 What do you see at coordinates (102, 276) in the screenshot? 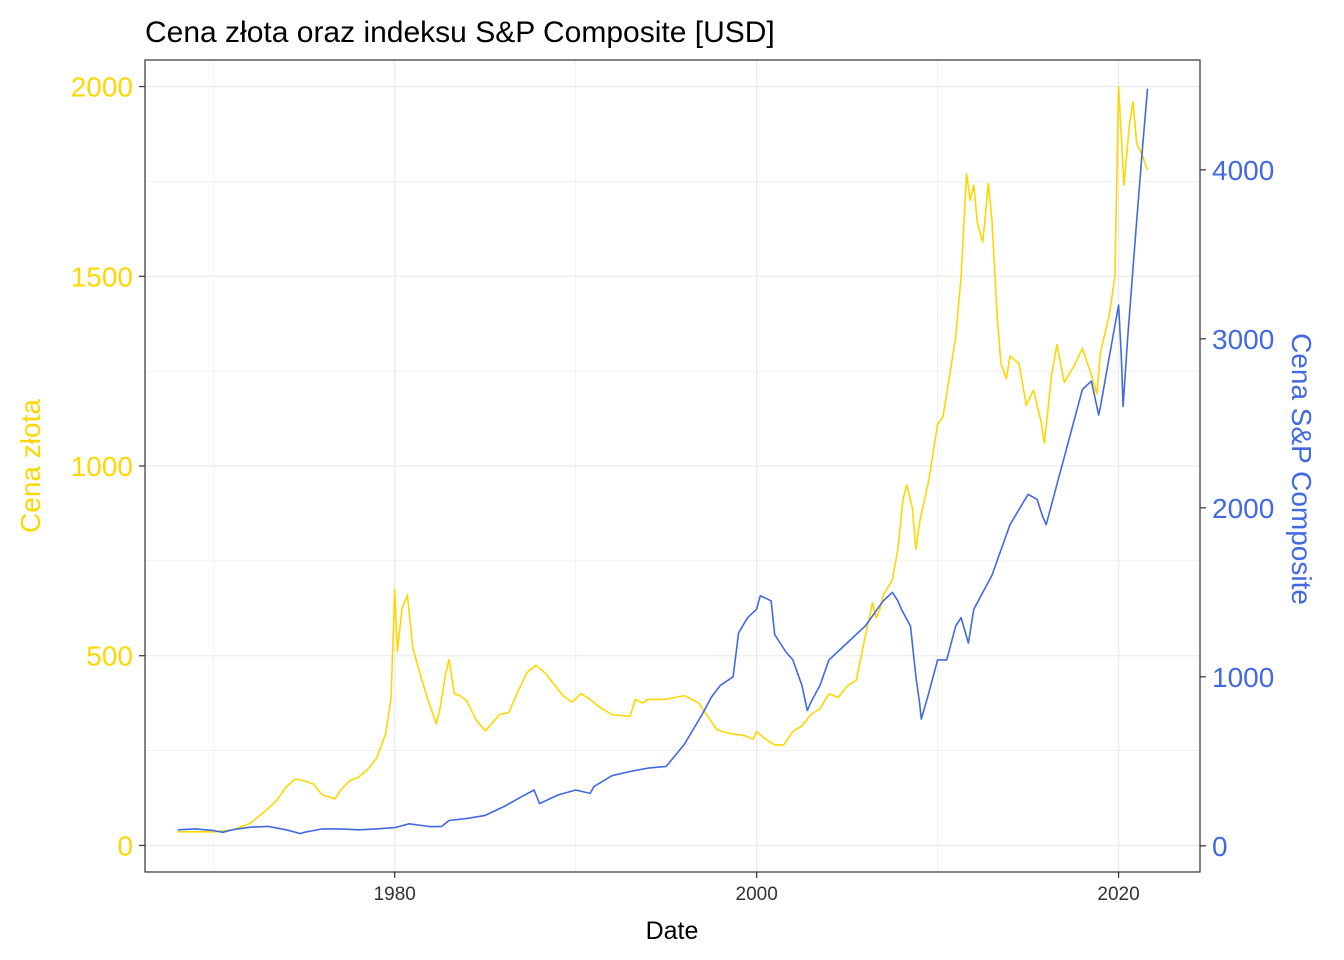
I see `y-left-tick-label: 1500` at bounding box center [102, 276].